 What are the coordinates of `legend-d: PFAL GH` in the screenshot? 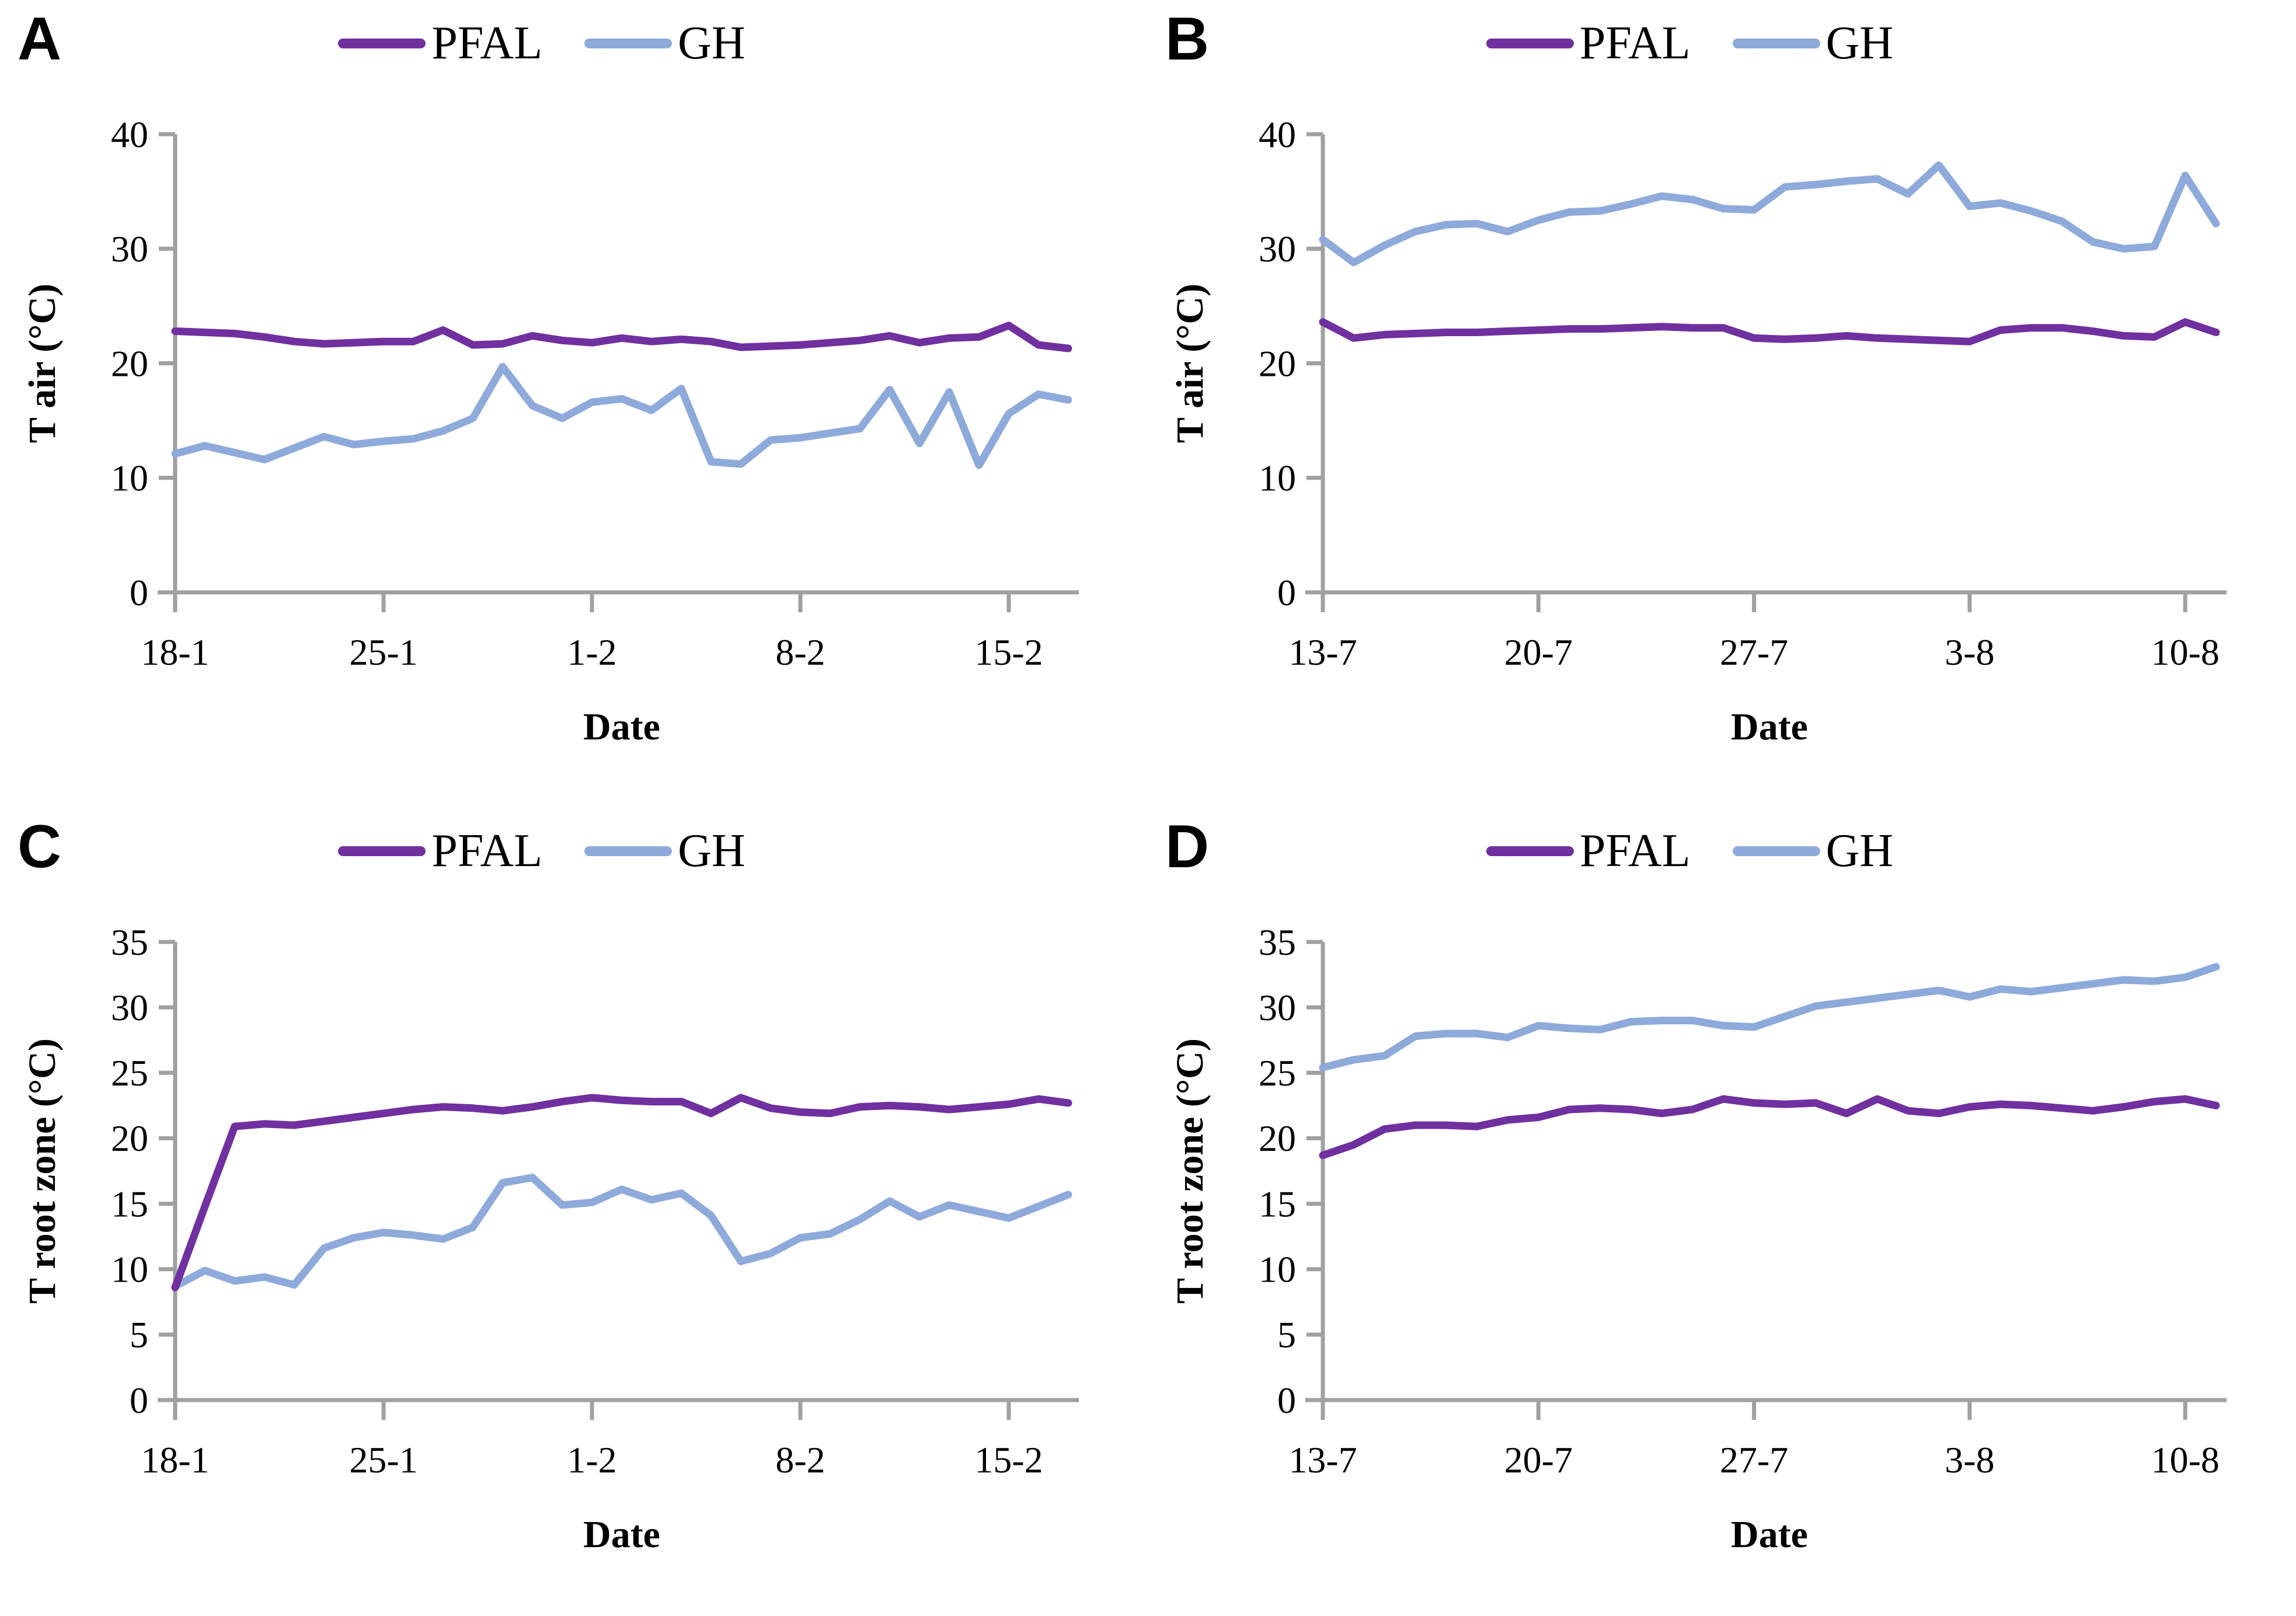 It's located at (1706, 851).